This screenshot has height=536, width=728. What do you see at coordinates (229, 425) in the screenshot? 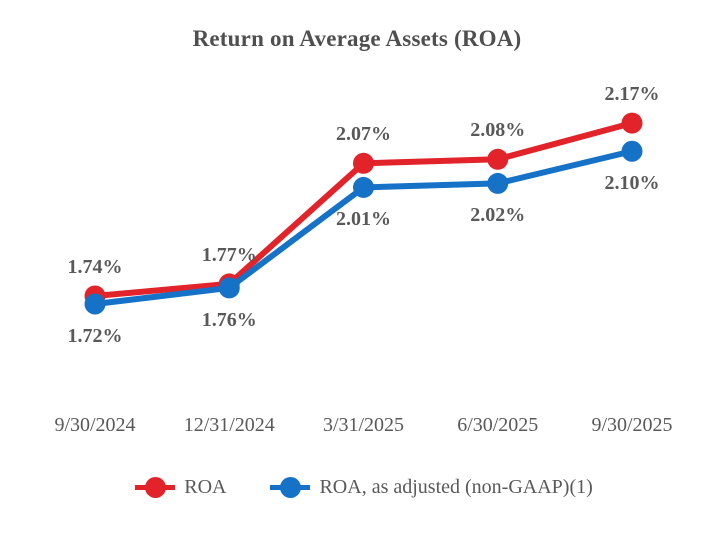
I see `x-axis-label: 12/31/2024` at bounding box center [229, 425].